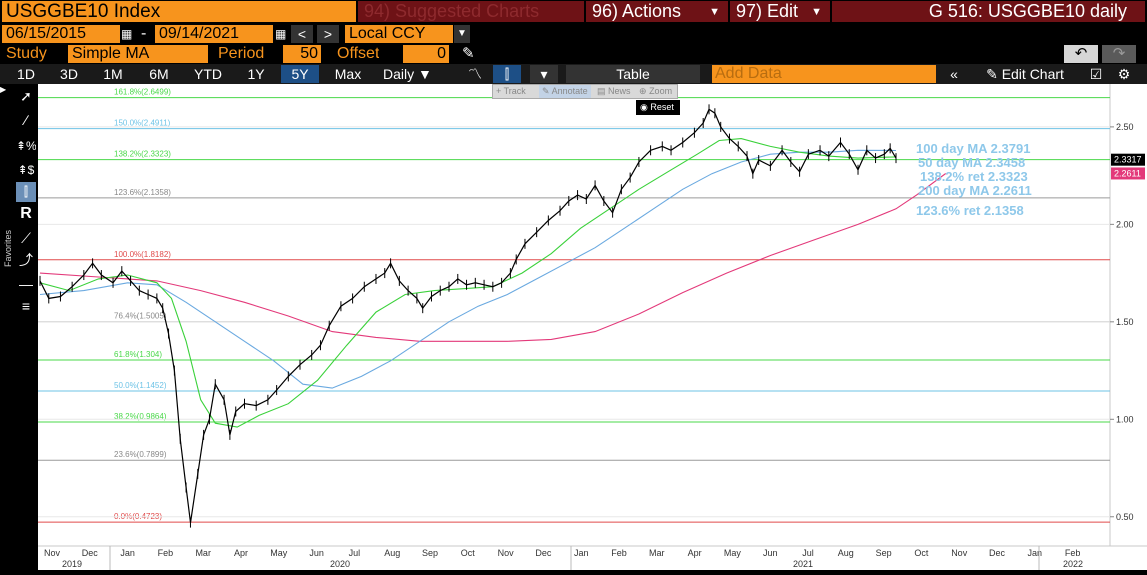  What do you see at coordinates (1124, 74) in the screenshot?
I see `settings-button: ⚙` at bounding box center [1124, 74].